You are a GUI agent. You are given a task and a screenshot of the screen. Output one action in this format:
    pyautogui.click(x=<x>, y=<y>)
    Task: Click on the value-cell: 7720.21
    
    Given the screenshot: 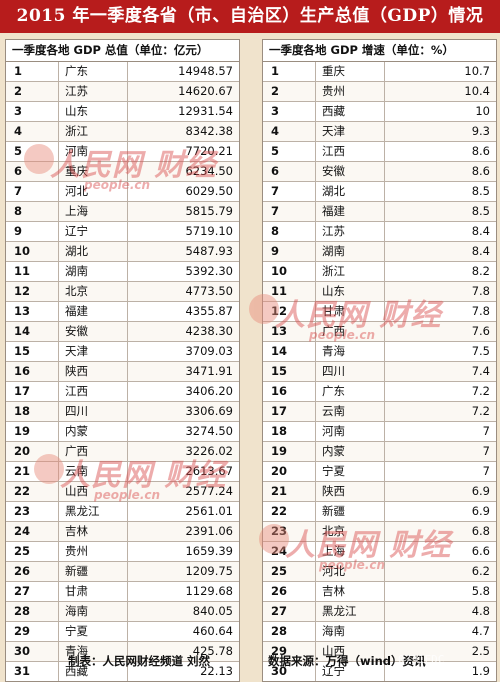 What is the action you would take?
    pyautogui.click(x=183, y=151)
    